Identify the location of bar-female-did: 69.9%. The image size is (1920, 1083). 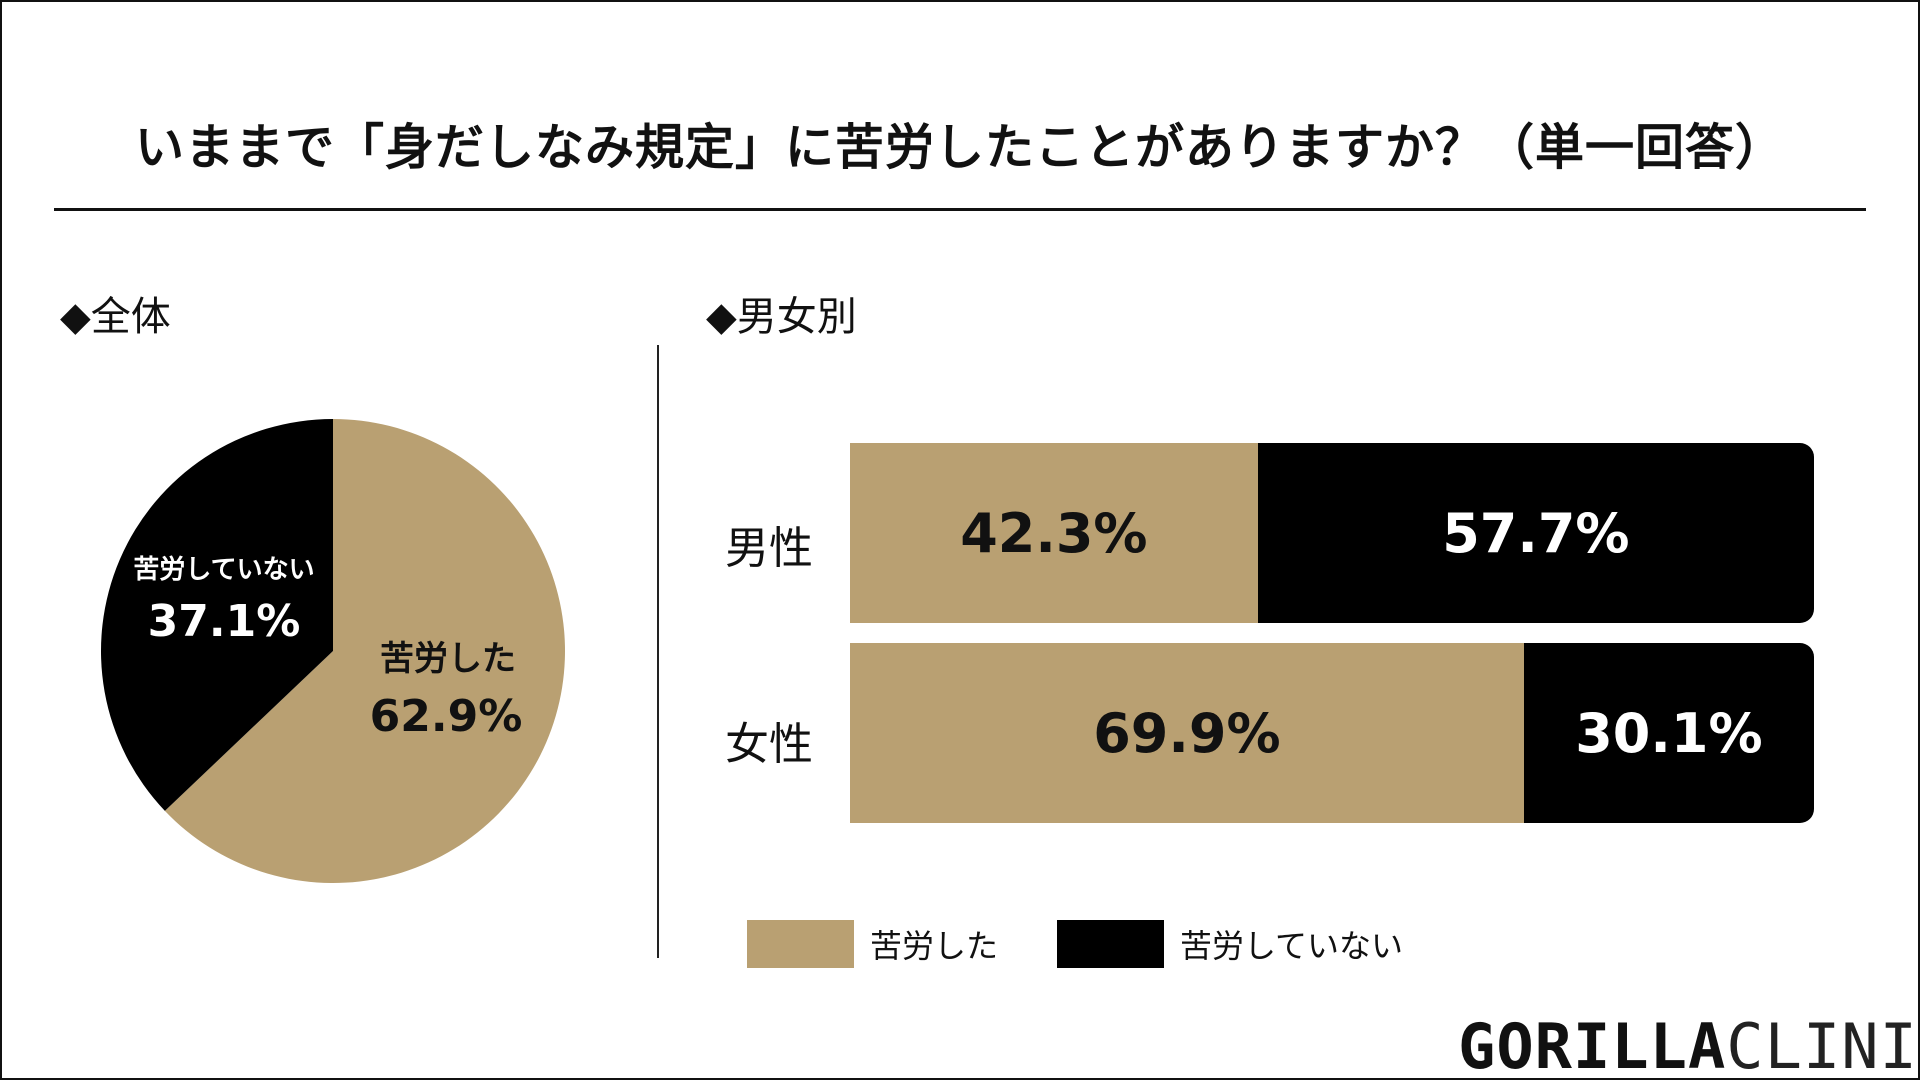
(1187, 733).